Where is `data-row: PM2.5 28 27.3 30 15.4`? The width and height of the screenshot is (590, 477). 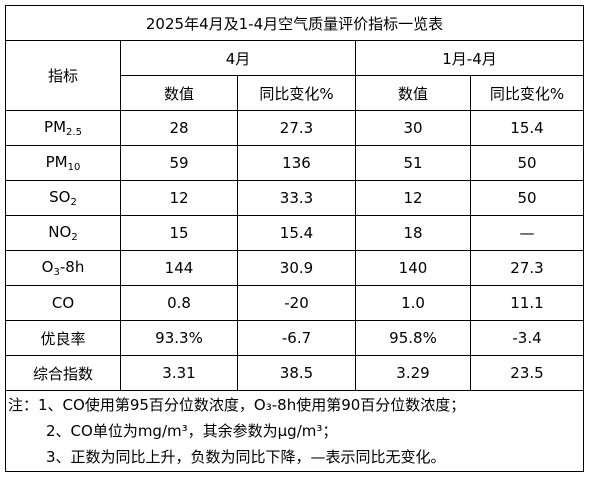
data-row: PM2.5 28 27.3 30 15.4 is located at coordinates (295, 128).